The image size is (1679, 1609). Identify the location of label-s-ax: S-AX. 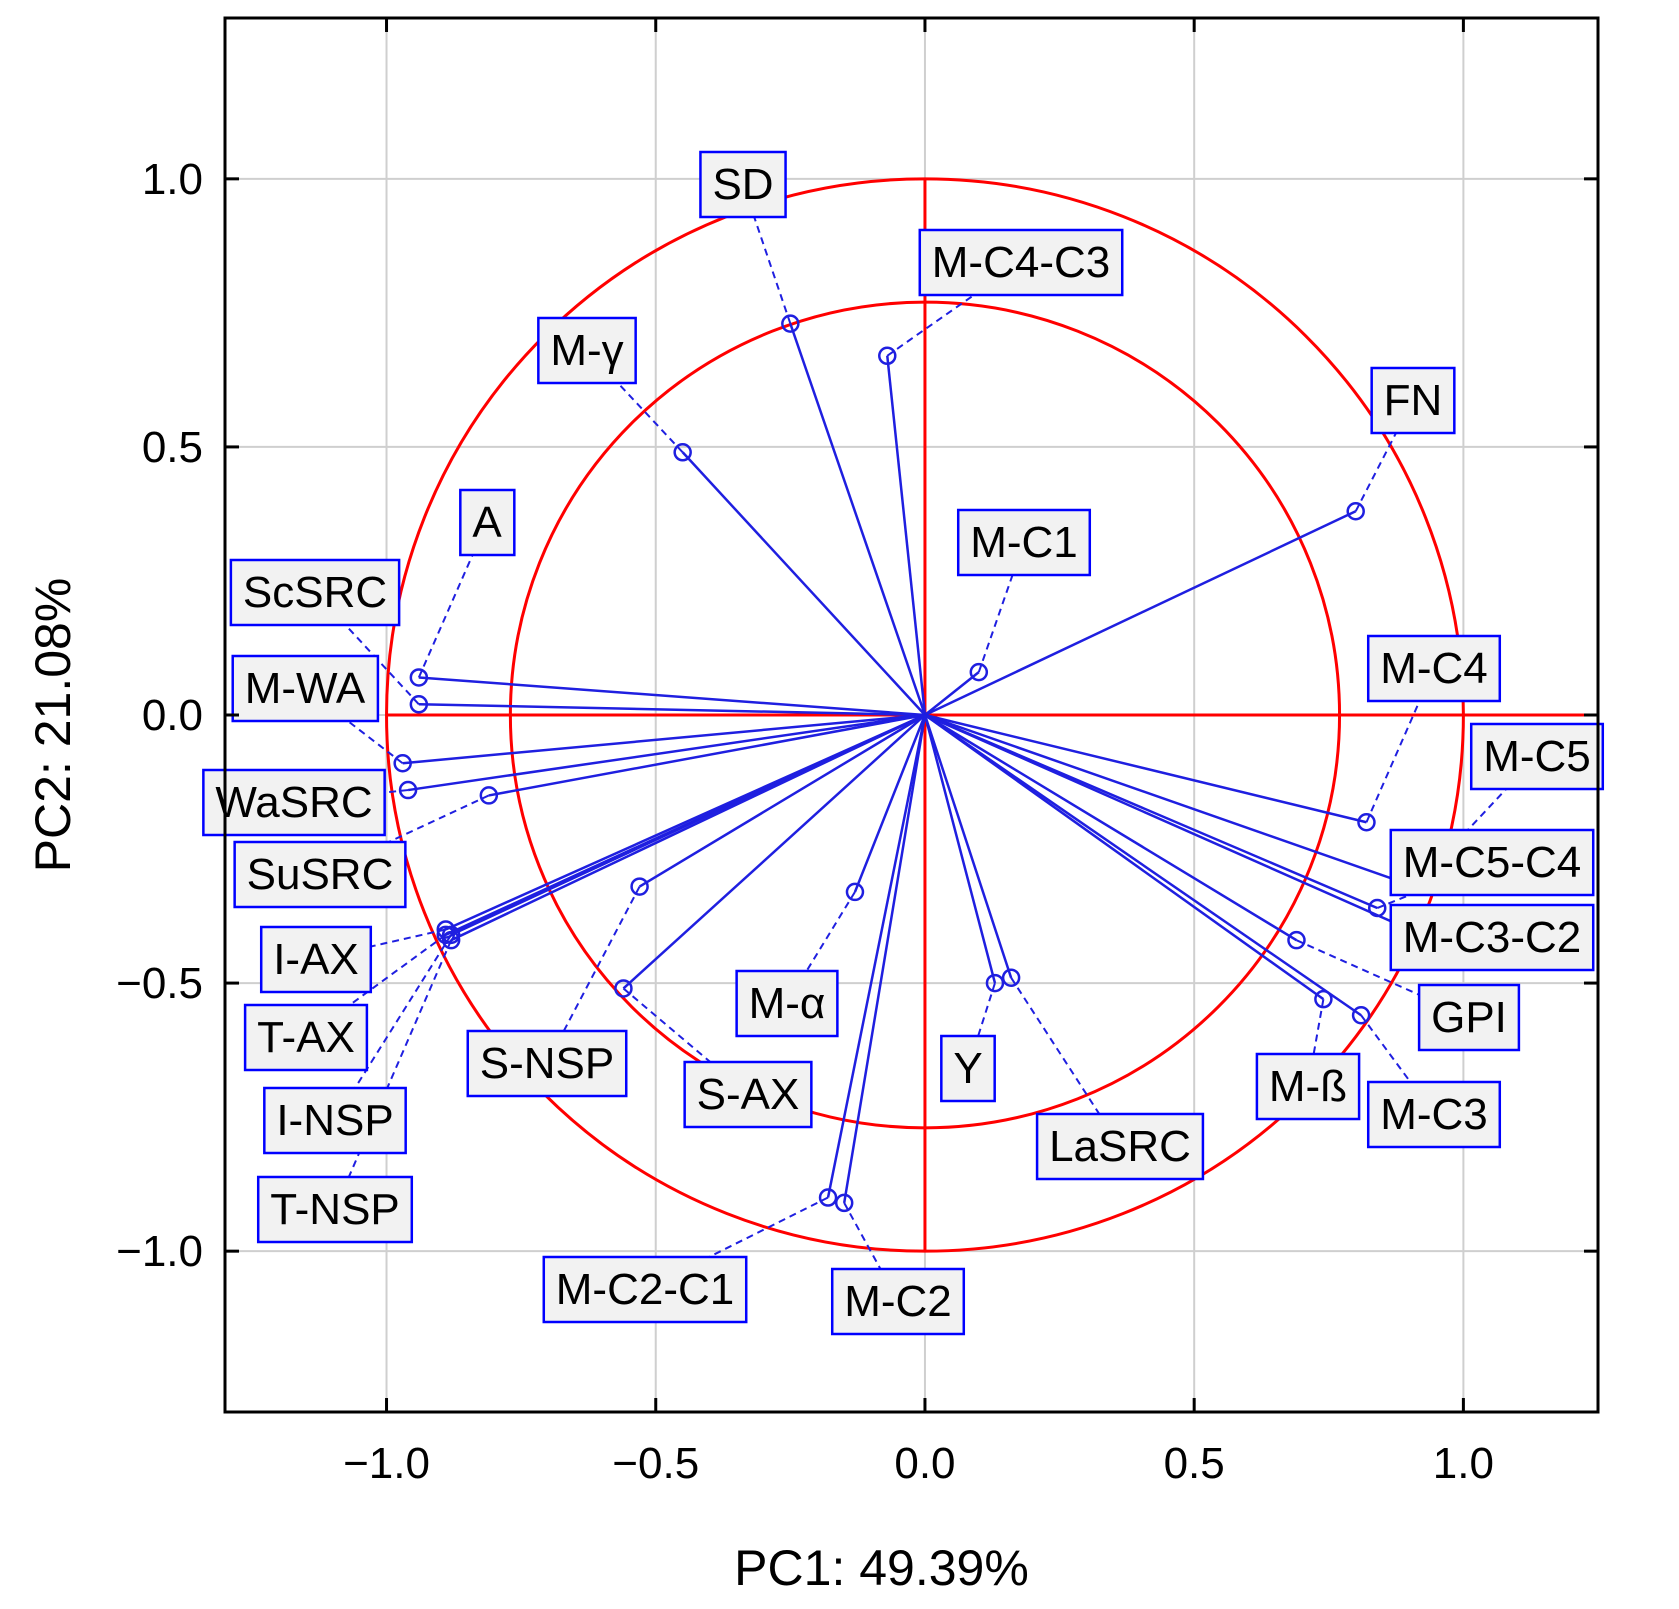
(748, 1094).